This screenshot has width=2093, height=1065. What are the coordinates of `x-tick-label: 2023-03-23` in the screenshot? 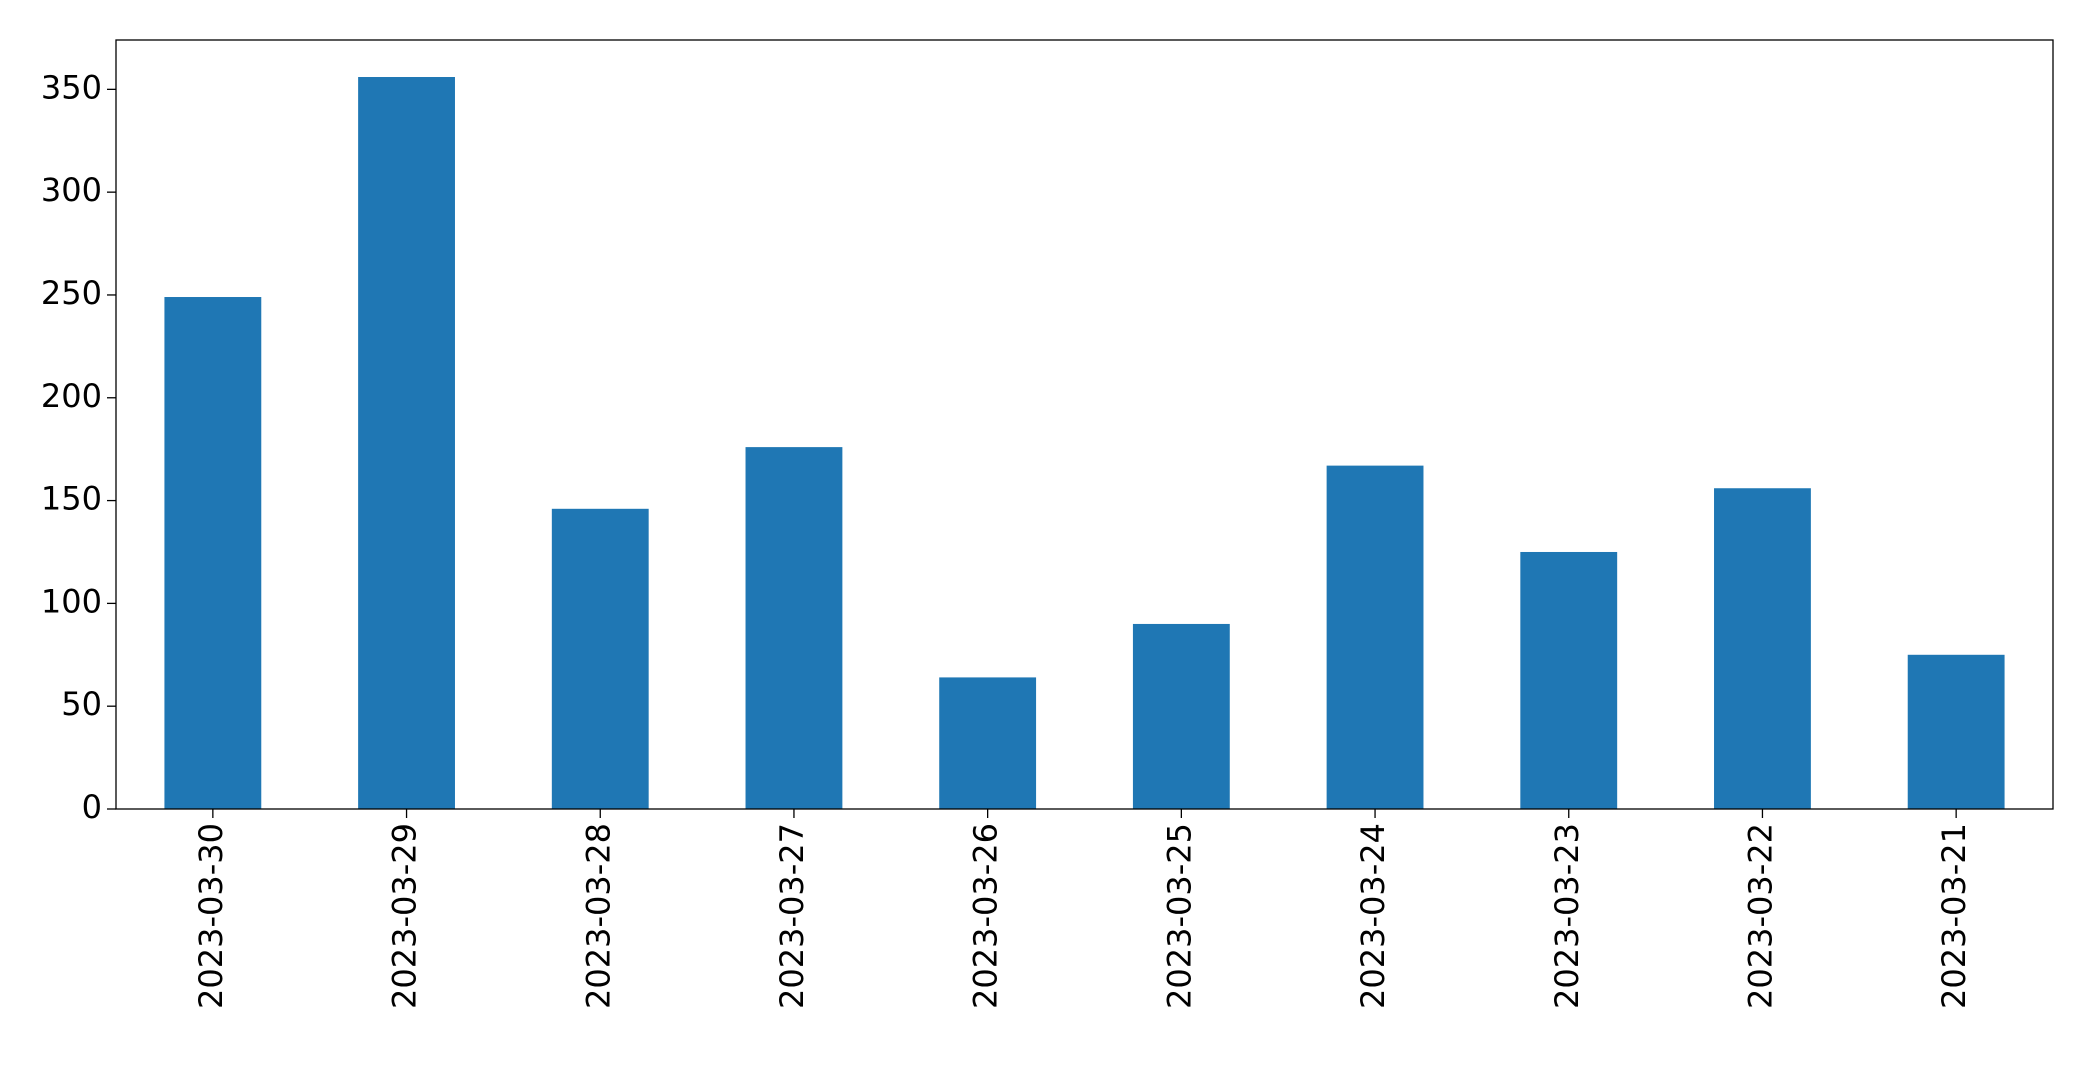 It's located at (1567, 916).